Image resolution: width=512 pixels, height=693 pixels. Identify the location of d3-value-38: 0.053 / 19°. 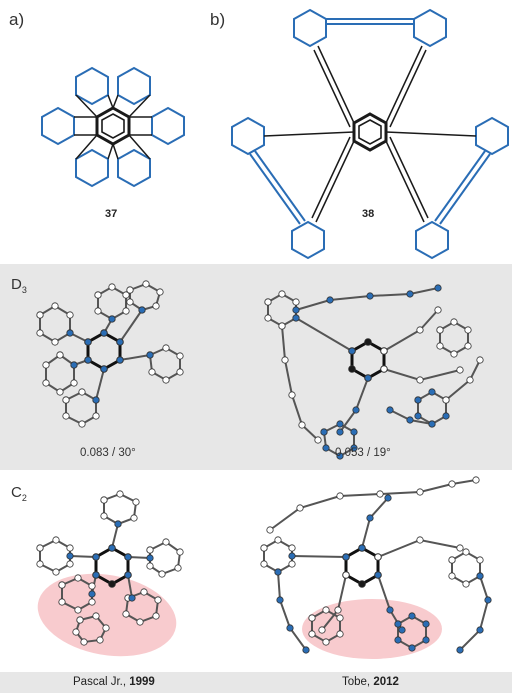
(363, 453).